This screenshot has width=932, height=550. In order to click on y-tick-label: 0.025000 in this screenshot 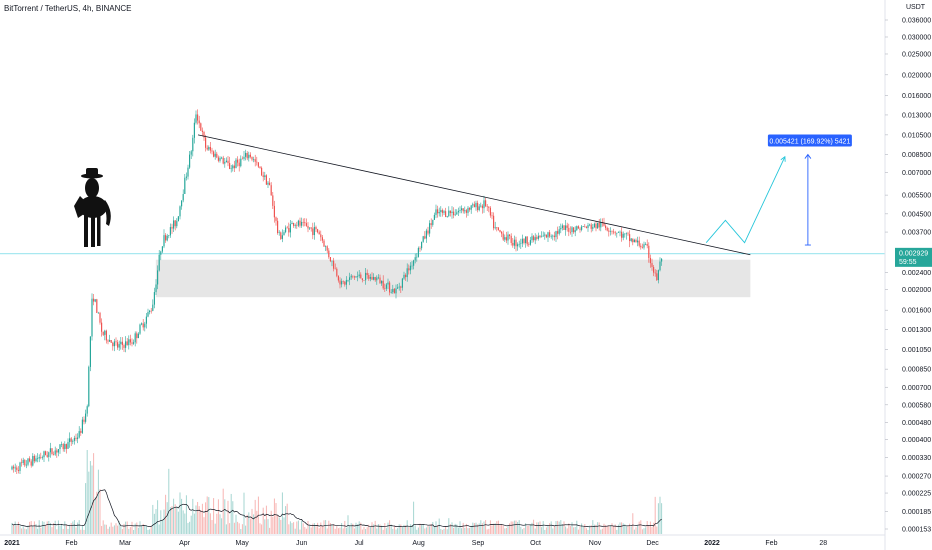, I will do `click(916, 54)`.